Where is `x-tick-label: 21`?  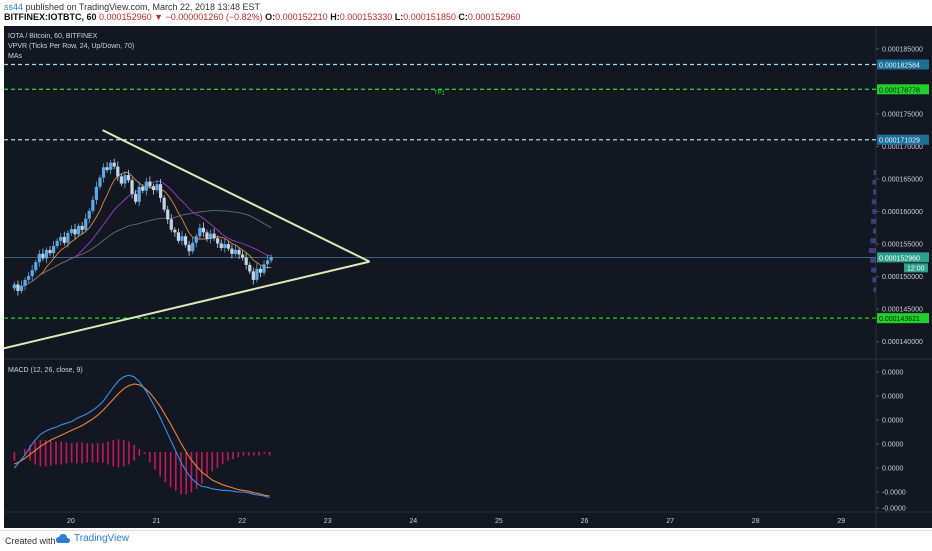 x-tick-label: 21 is located at coordinates (157, 521).